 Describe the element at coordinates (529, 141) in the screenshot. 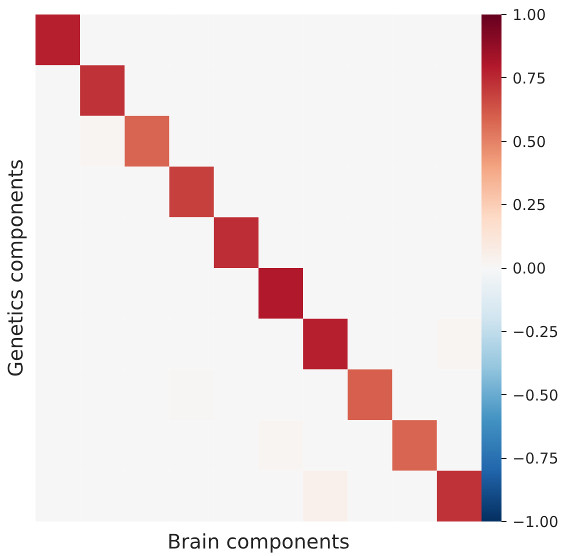

I see `color-bar-label: 0.50` at that location.